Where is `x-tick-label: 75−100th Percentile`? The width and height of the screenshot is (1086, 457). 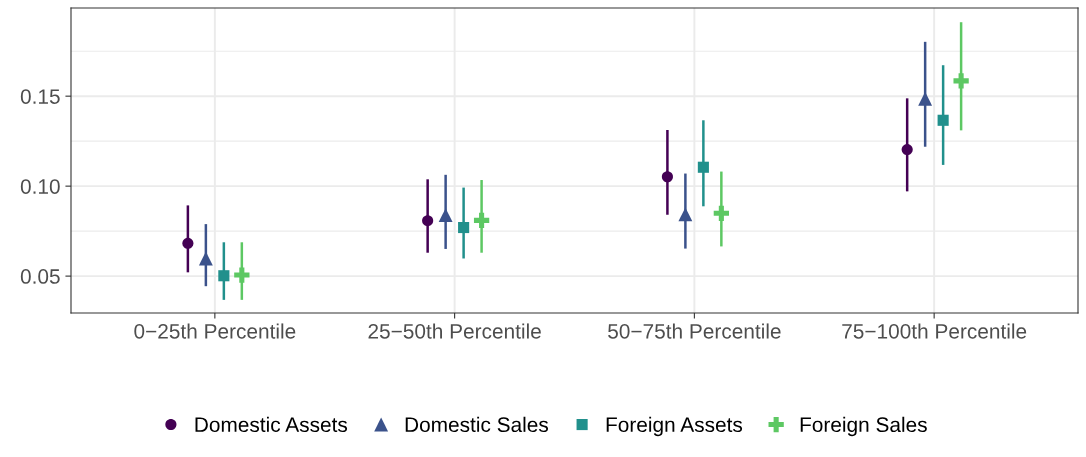
x-tick-label: 75−100th Percentile is located at coordinates (934, 331).